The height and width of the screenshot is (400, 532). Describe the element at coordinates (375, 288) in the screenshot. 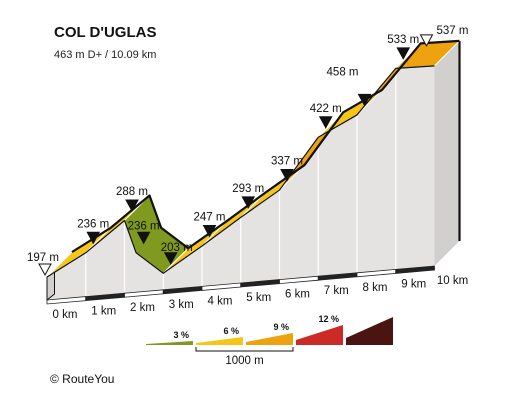

I see `km-label: 8 km` at that location.